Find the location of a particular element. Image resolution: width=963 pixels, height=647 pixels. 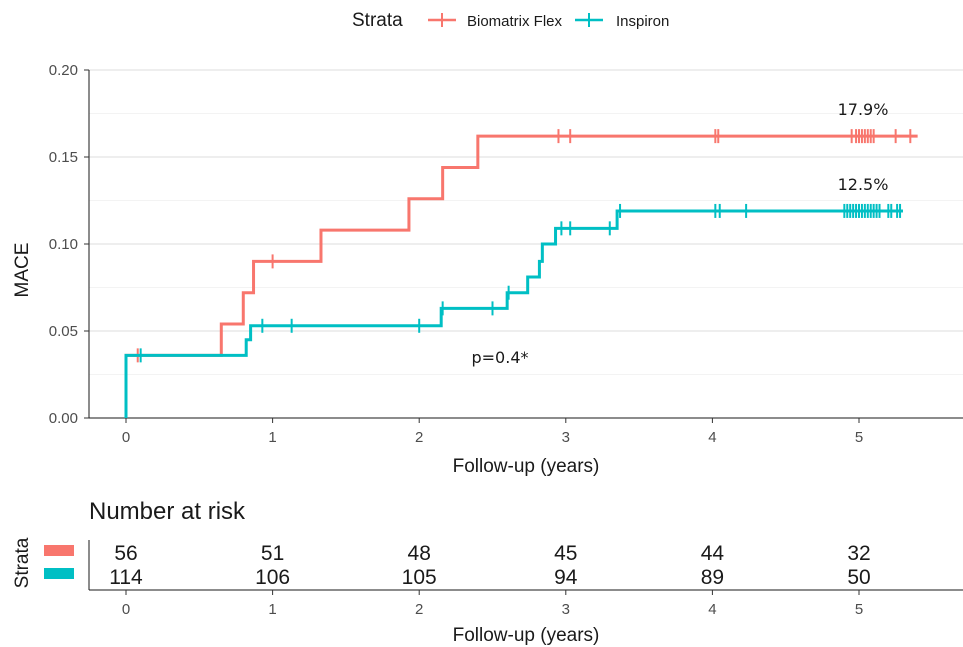

risk-count: 48 is located at coordinates (419, 553).